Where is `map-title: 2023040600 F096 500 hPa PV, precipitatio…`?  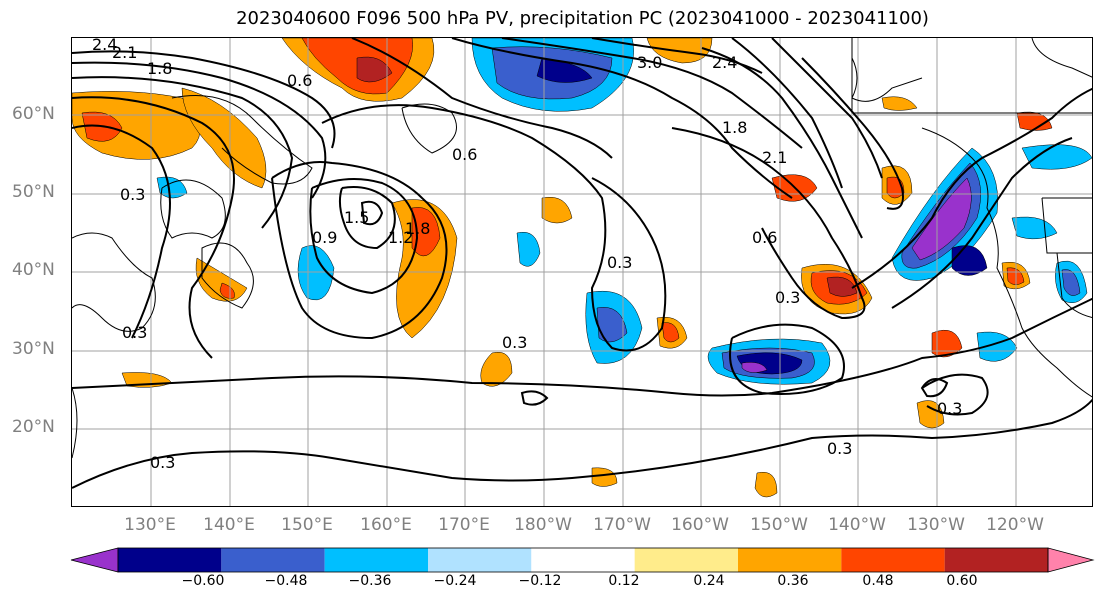
map-title: 2023040600 F096 500 hPa PV, precipitatio… is located at coordinates (582, 18).